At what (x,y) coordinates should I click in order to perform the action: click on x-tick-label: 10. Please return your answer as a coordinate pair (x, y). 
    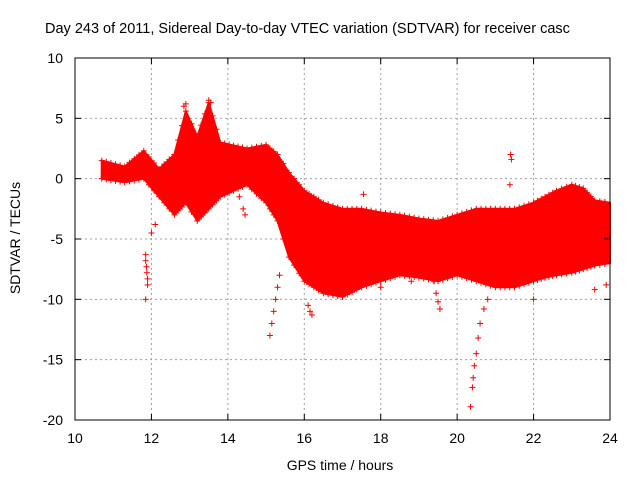
    Looking at the image, I should click on (75, 438).